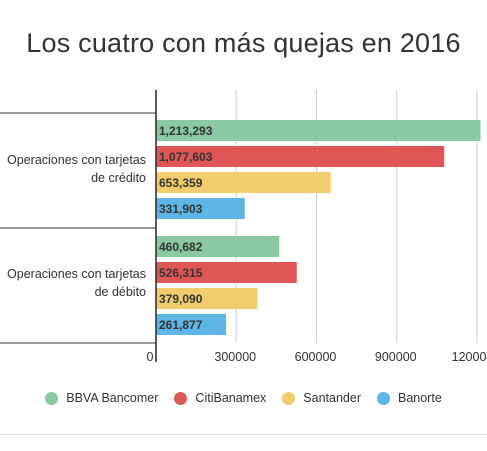  I want to click on bar-value-label: 653,359, so click(181, 183).